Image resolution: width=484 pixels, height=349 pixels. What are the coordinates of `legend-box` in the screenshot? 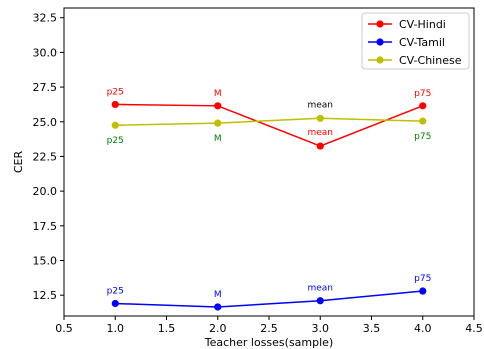 It's located at (415, 41).